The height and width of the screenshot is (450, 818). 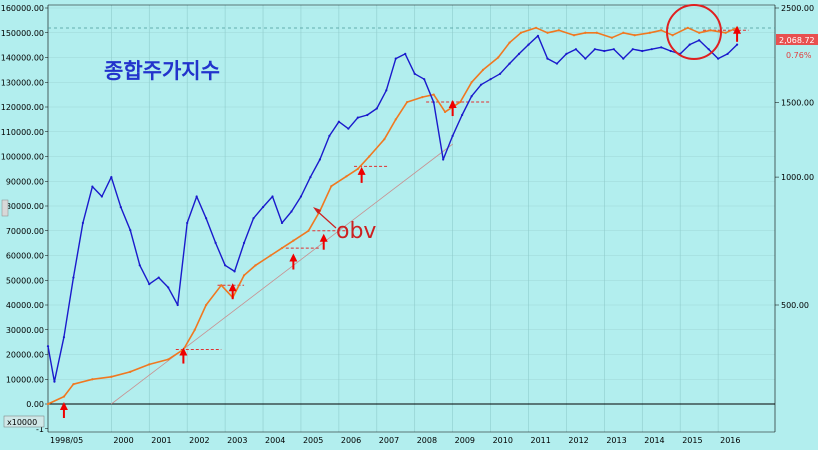 I want to click on left-tick-label: 60000.00, so click(x=25, y=256).